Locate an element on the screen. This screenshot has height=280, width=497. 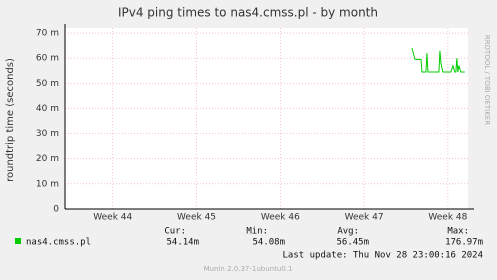
x-tick-label: Week 45 is located at coordinates (196, 218).